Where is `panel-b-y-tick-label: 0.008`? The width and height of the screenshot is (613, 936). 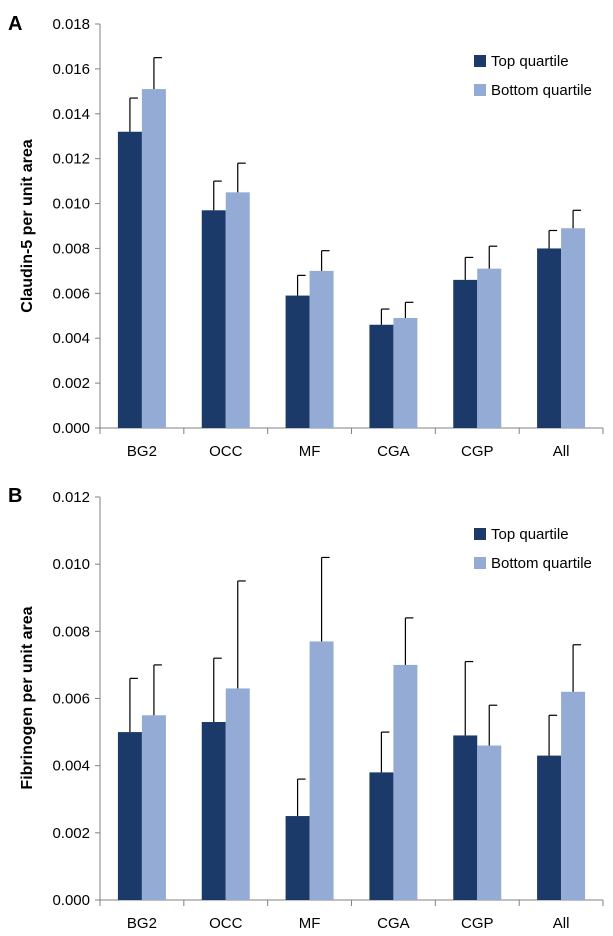 panel-b-y-tick-label: 0.008 is located at coordinates (71, 631).